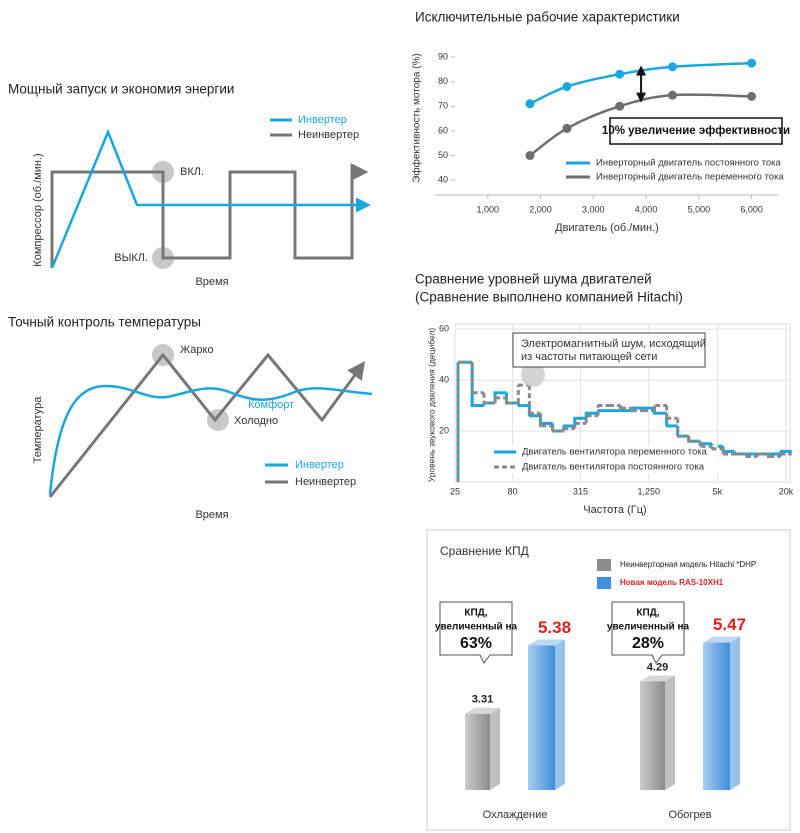 This screenshot has height=833, width=800. I want to click on label: Холодно, so click(256, 421).